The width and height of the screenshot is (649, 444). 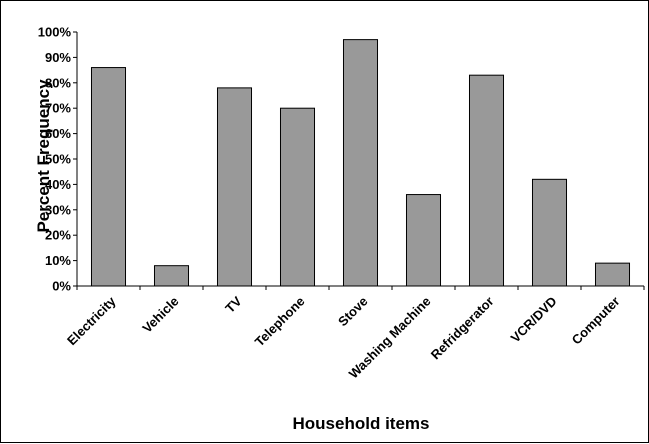 I want to click on x-tick-label: VCR/DVD, so click(x=534, y=320).